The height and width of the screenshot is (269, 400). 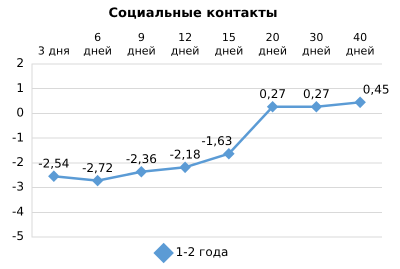 What do you see at coordinates (18, 236) in the screenshot?
I see `y-tick-label: -5` at bounding box center [18, 236].